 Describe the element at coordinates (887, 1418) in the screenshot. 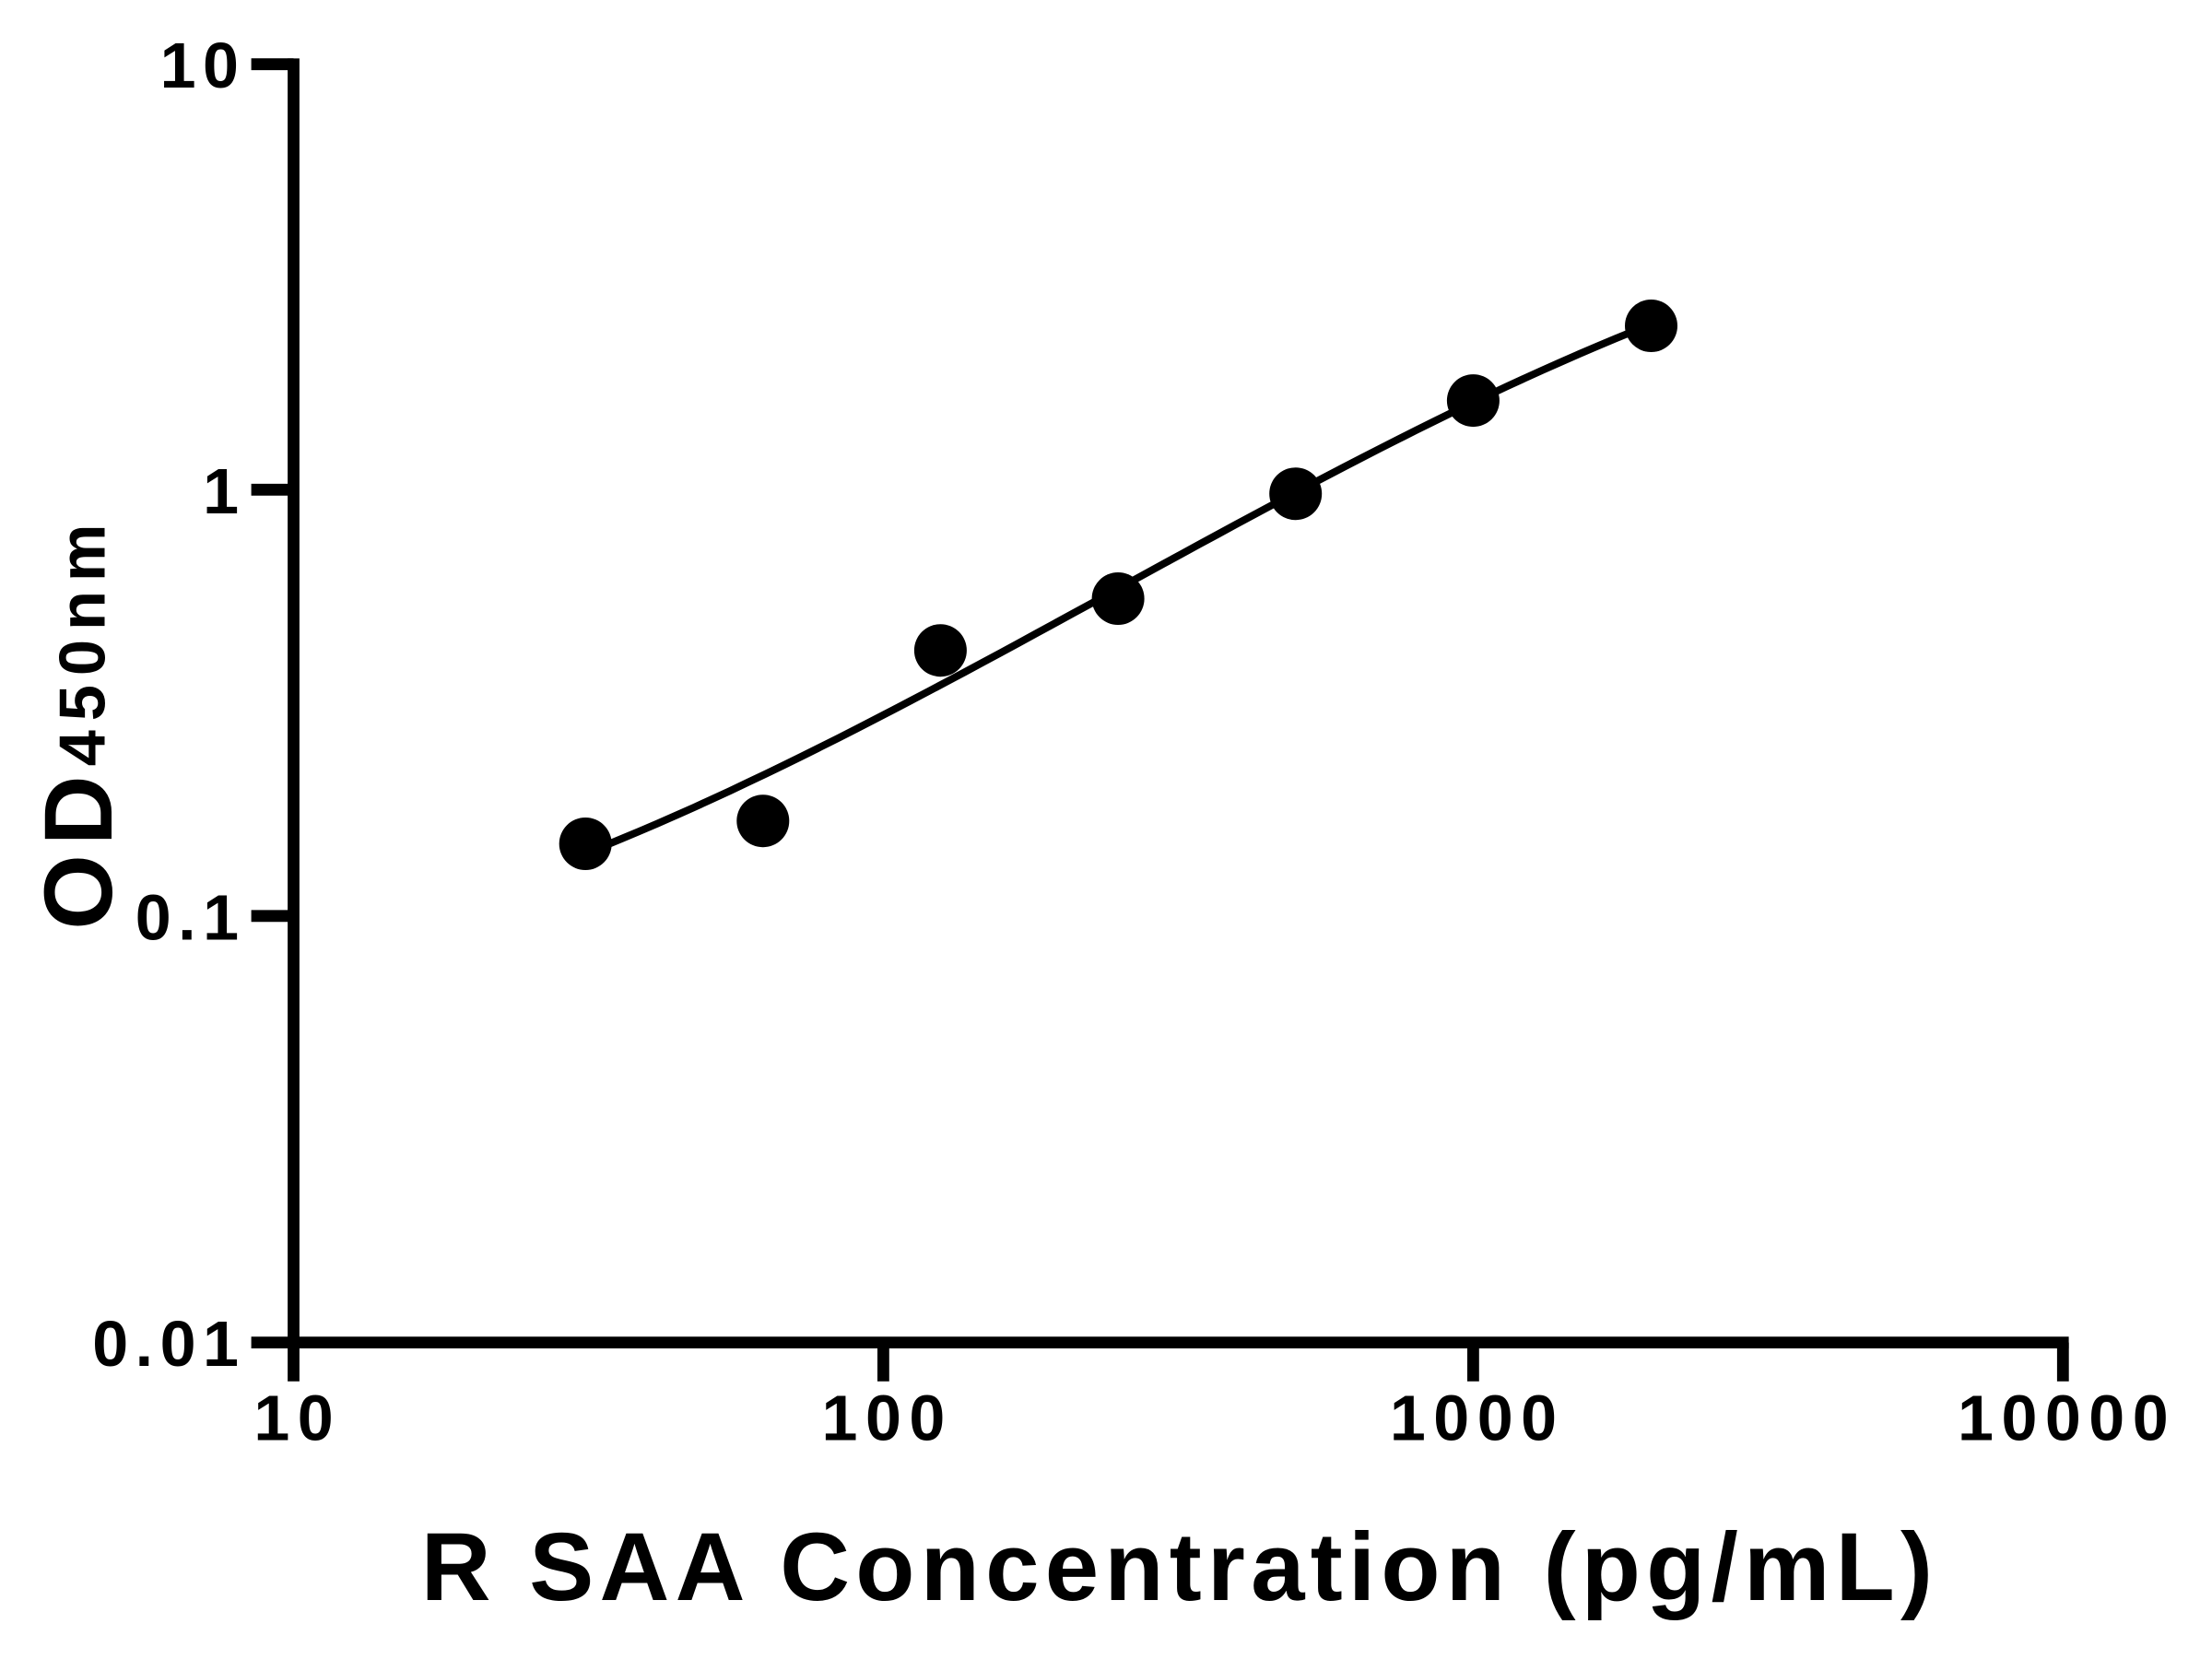

I see `svg-text: 100` at that location.